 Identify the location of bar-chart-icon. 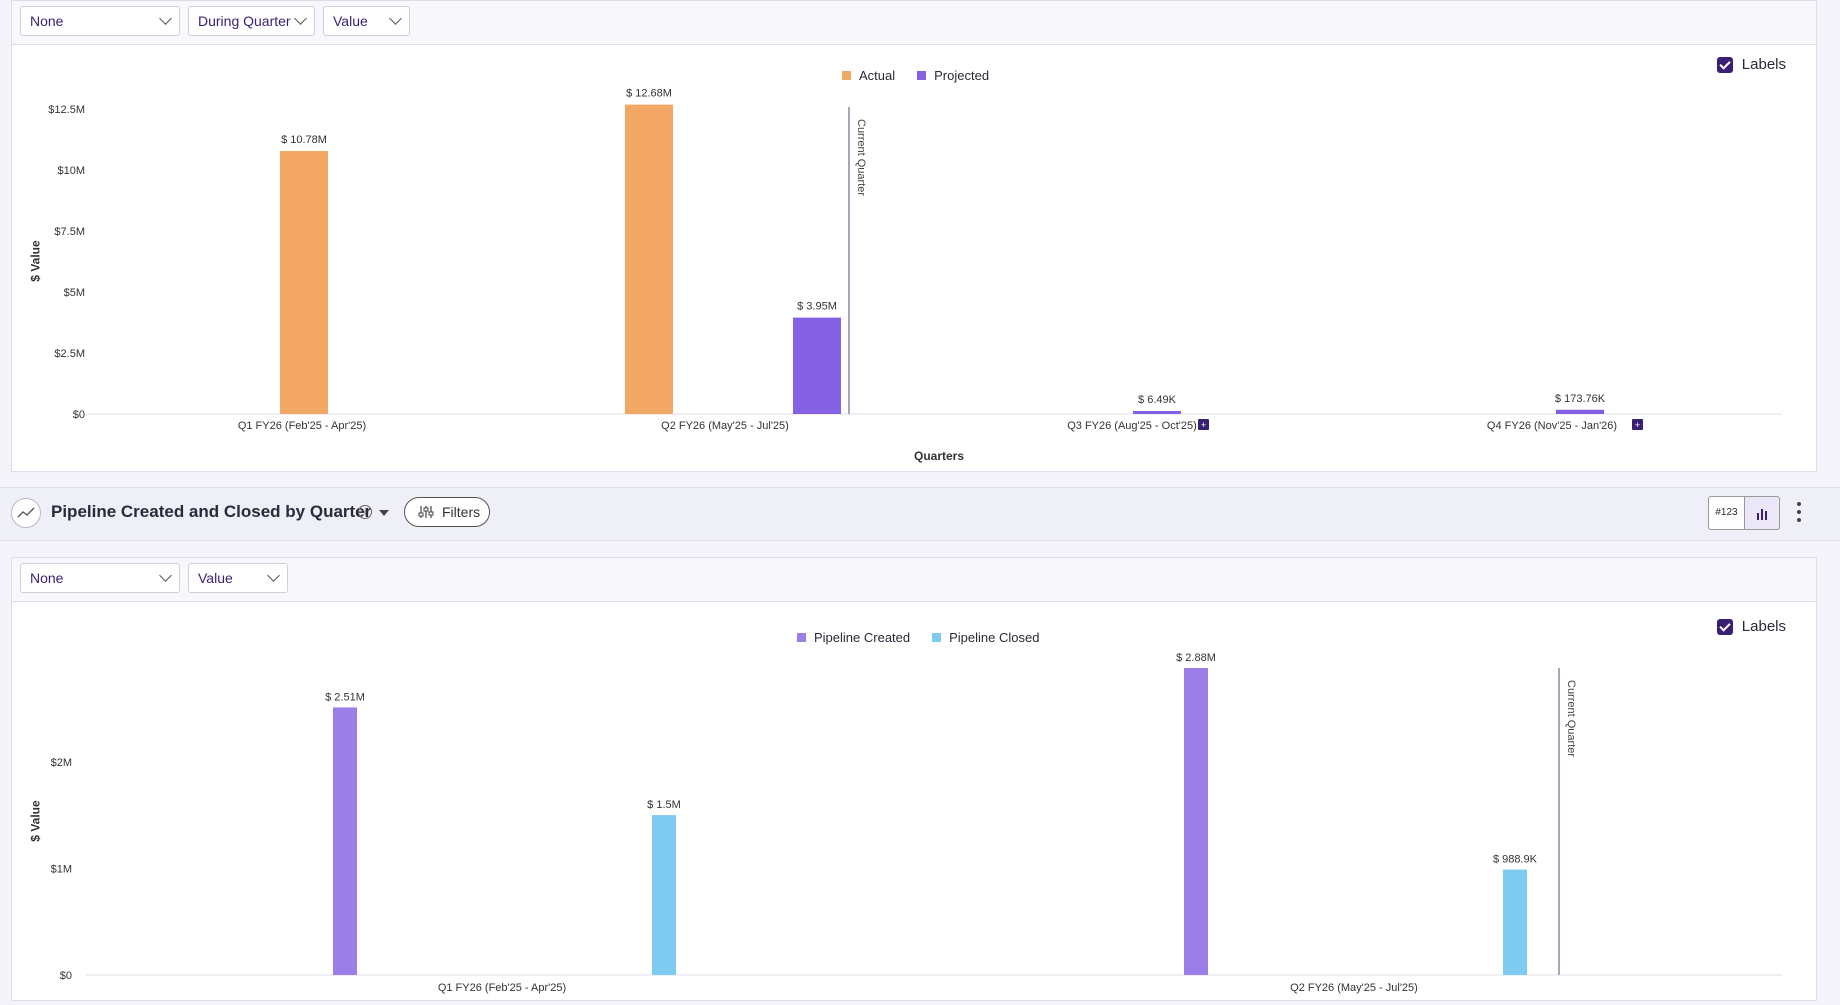
(1762, 514).